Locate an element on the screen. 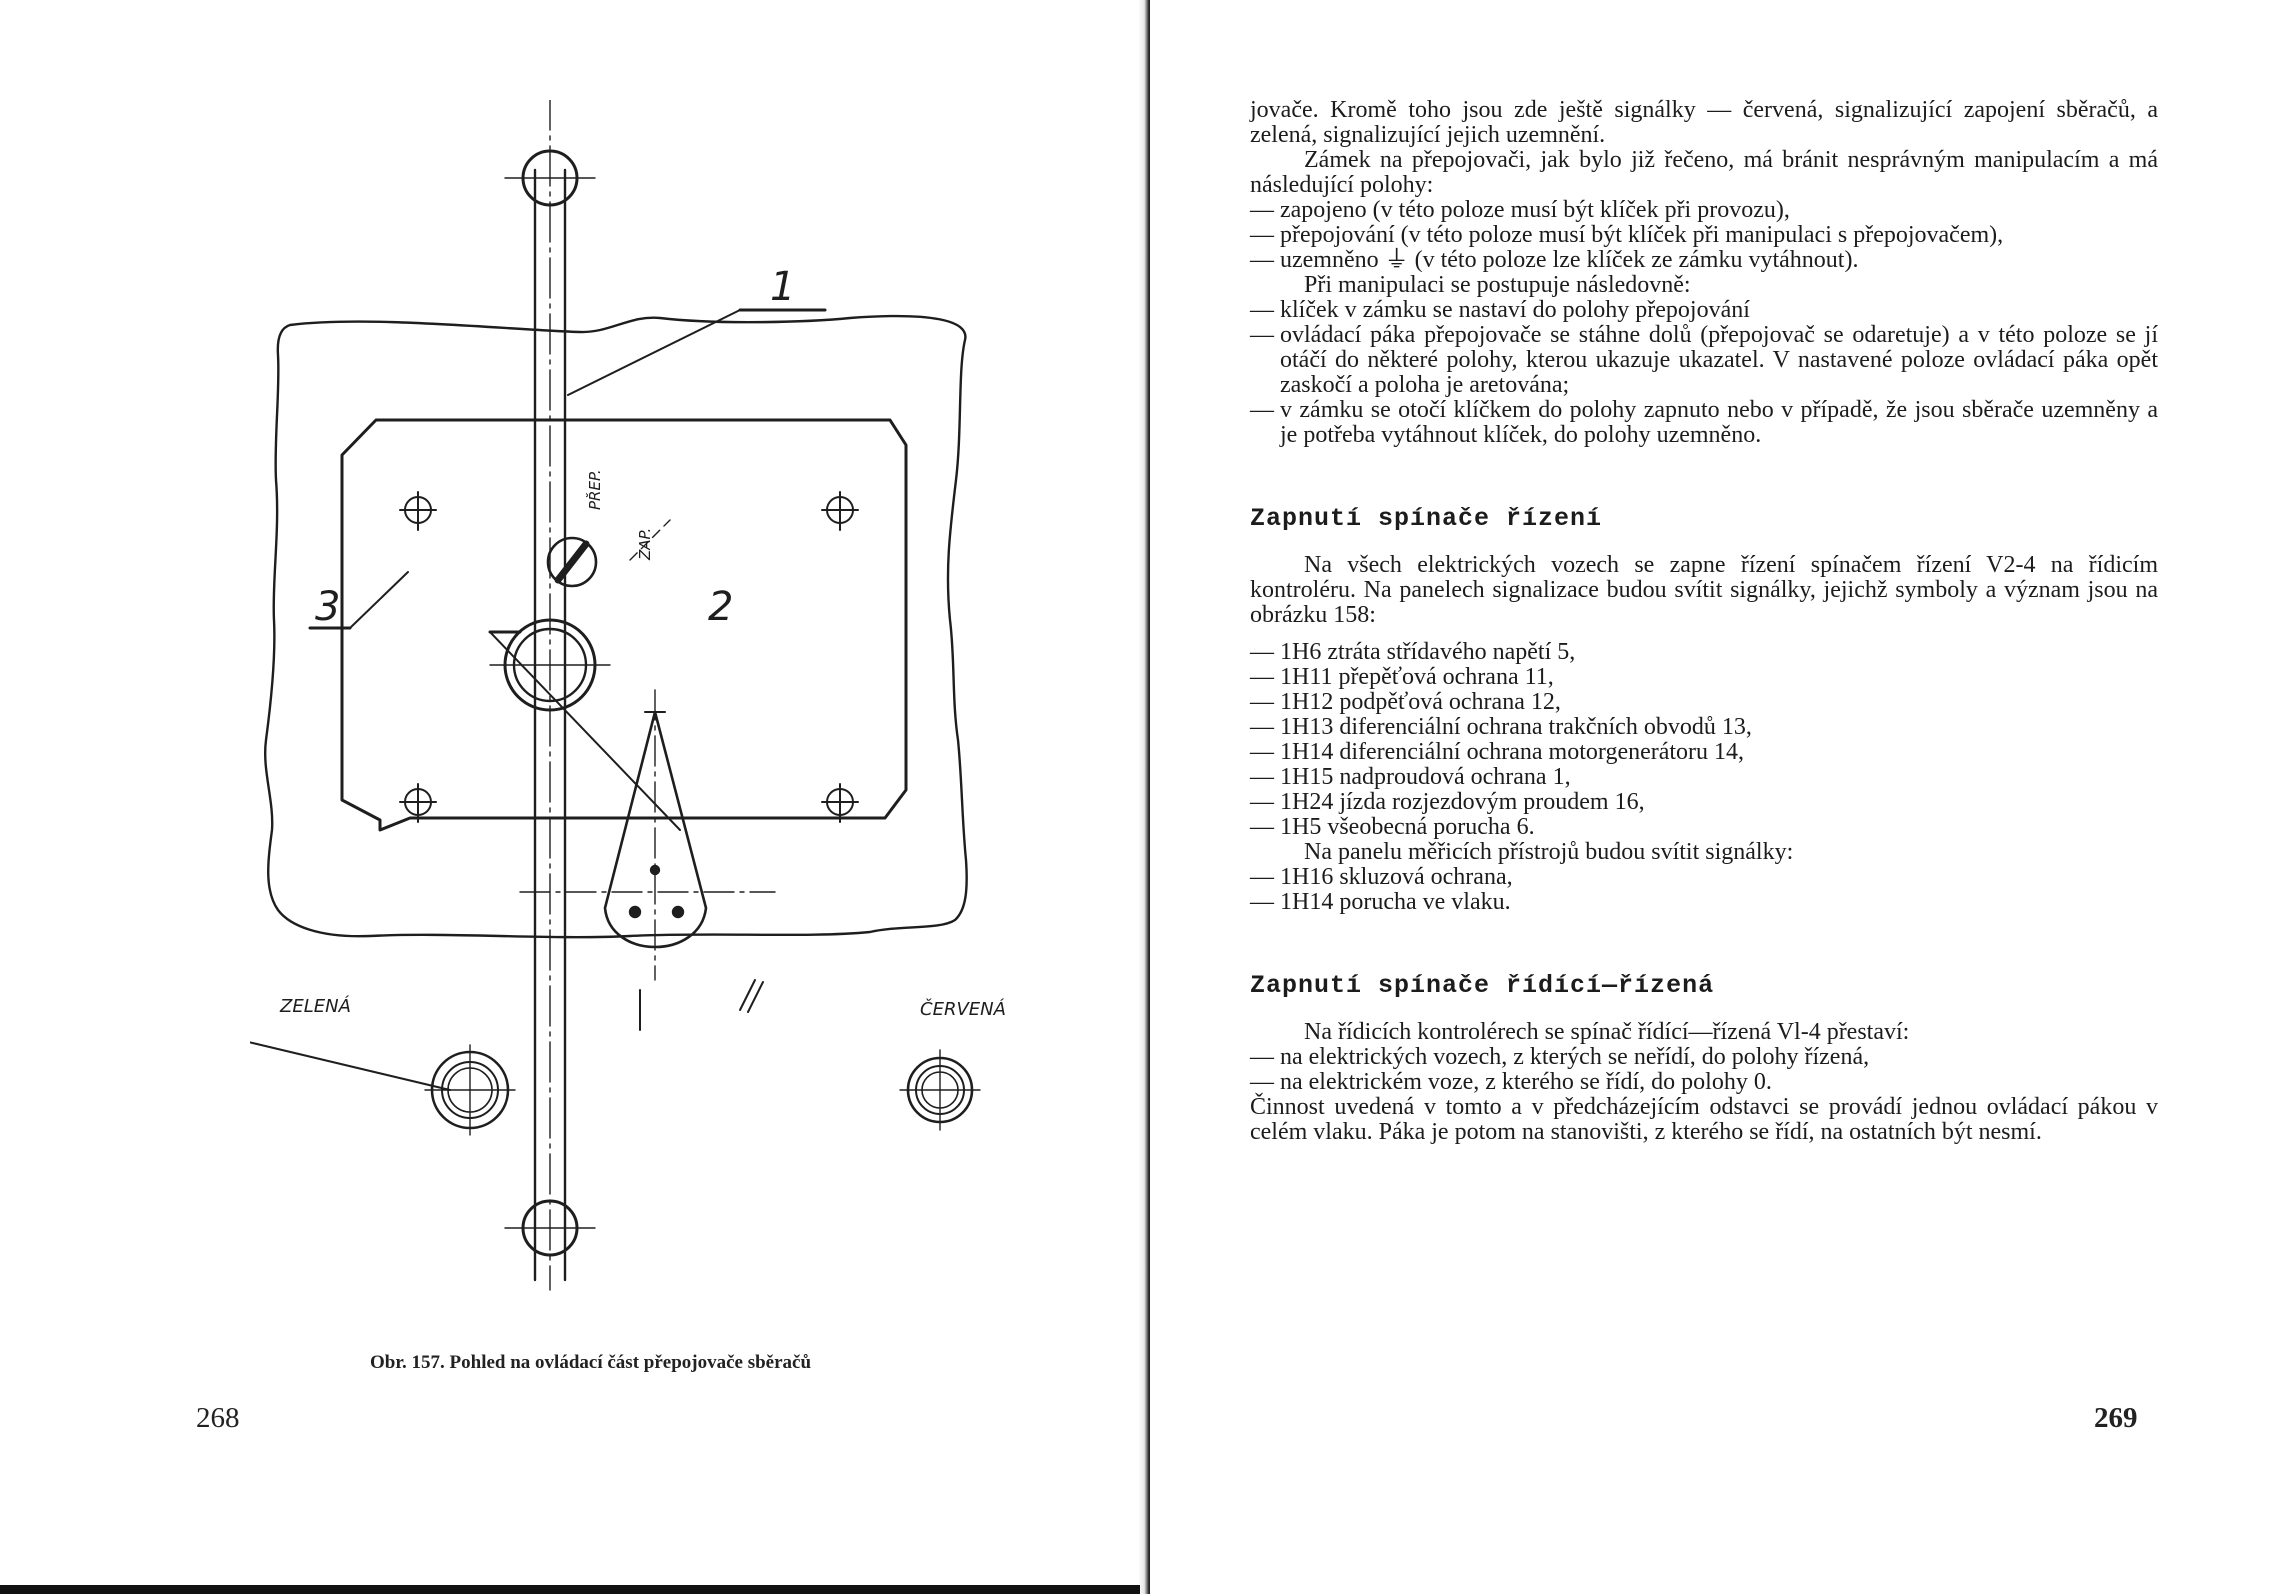  green-lamp is located at coordinates (470, 1090).